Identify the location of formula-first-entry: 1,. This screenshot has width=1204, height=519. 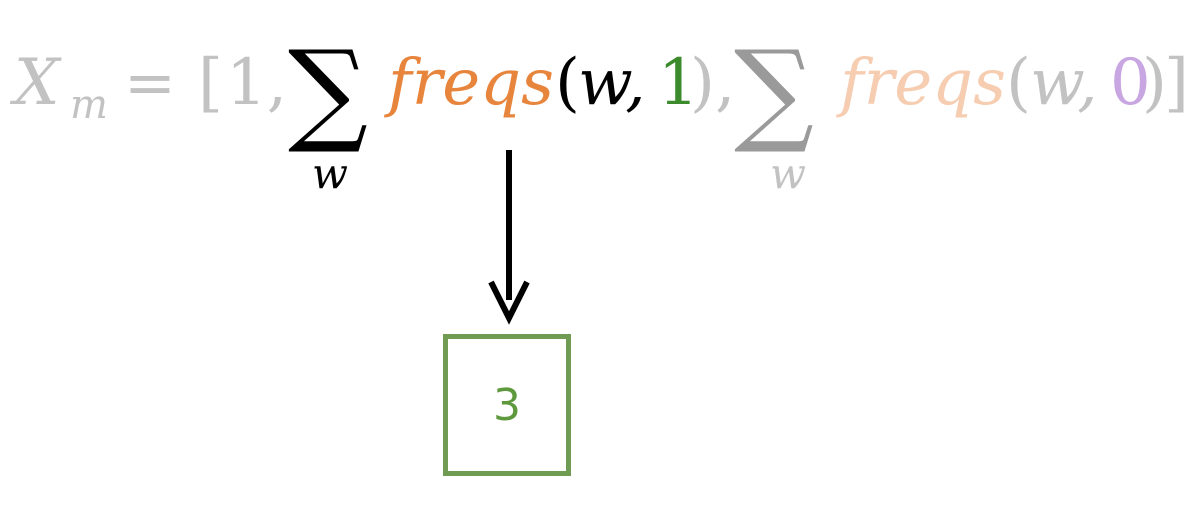
(256, 83).